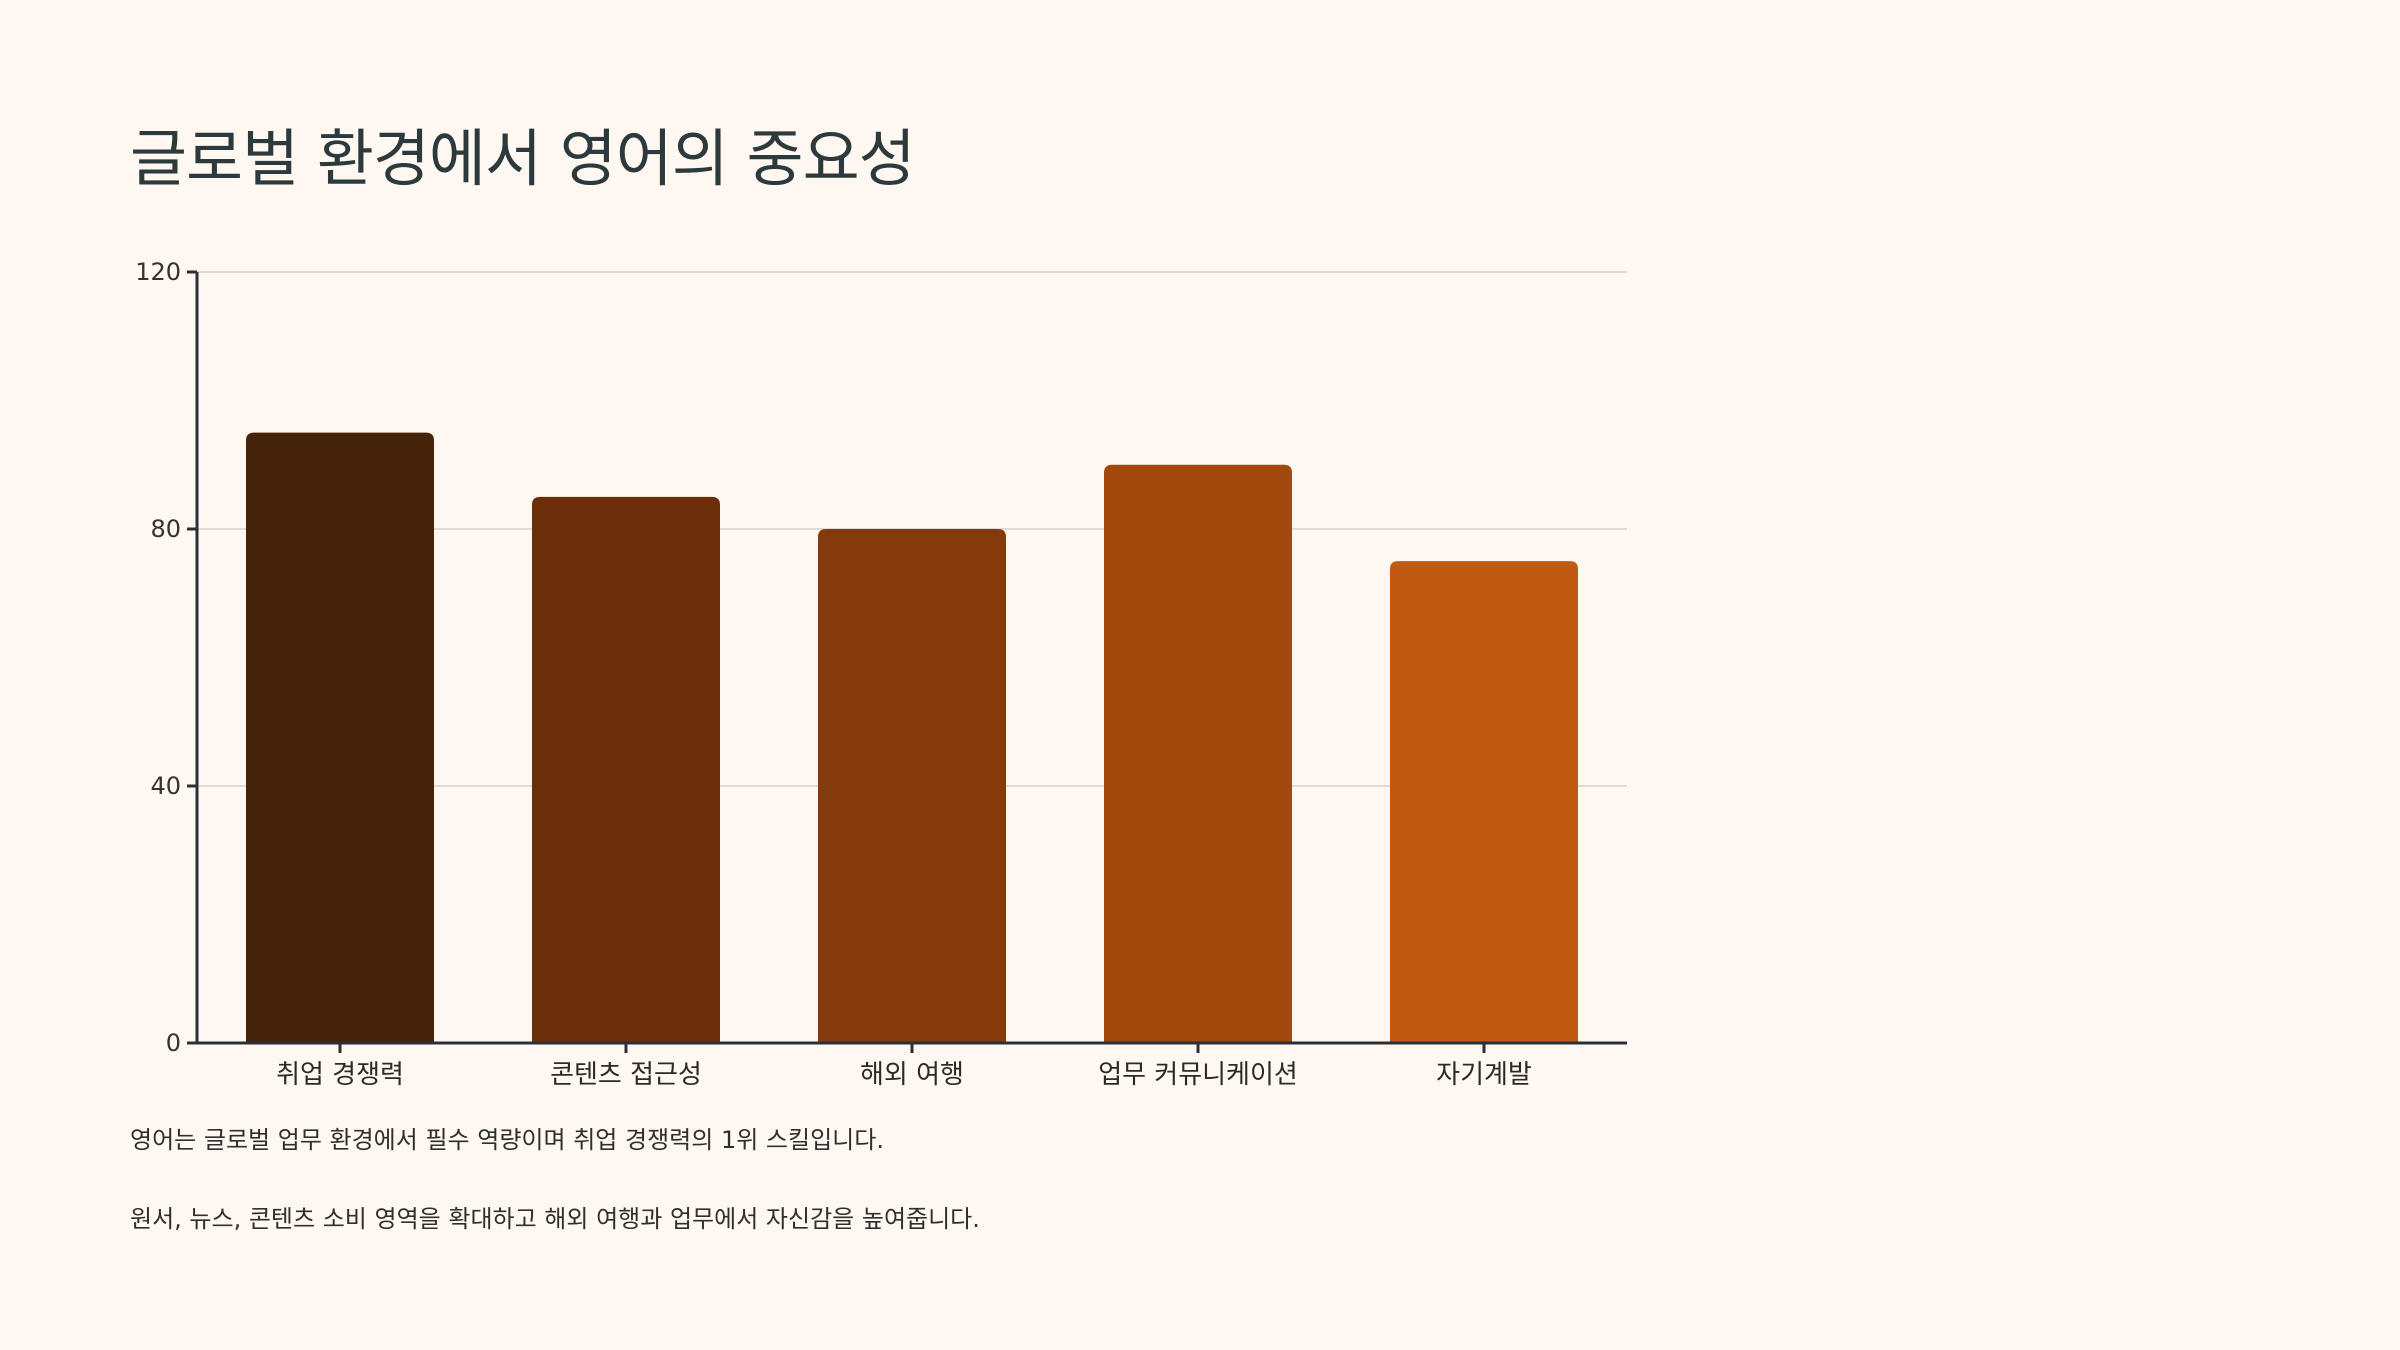  I want to click on page-title: 글로벌 환경에서 영어의 중요성, so click(523, 158).